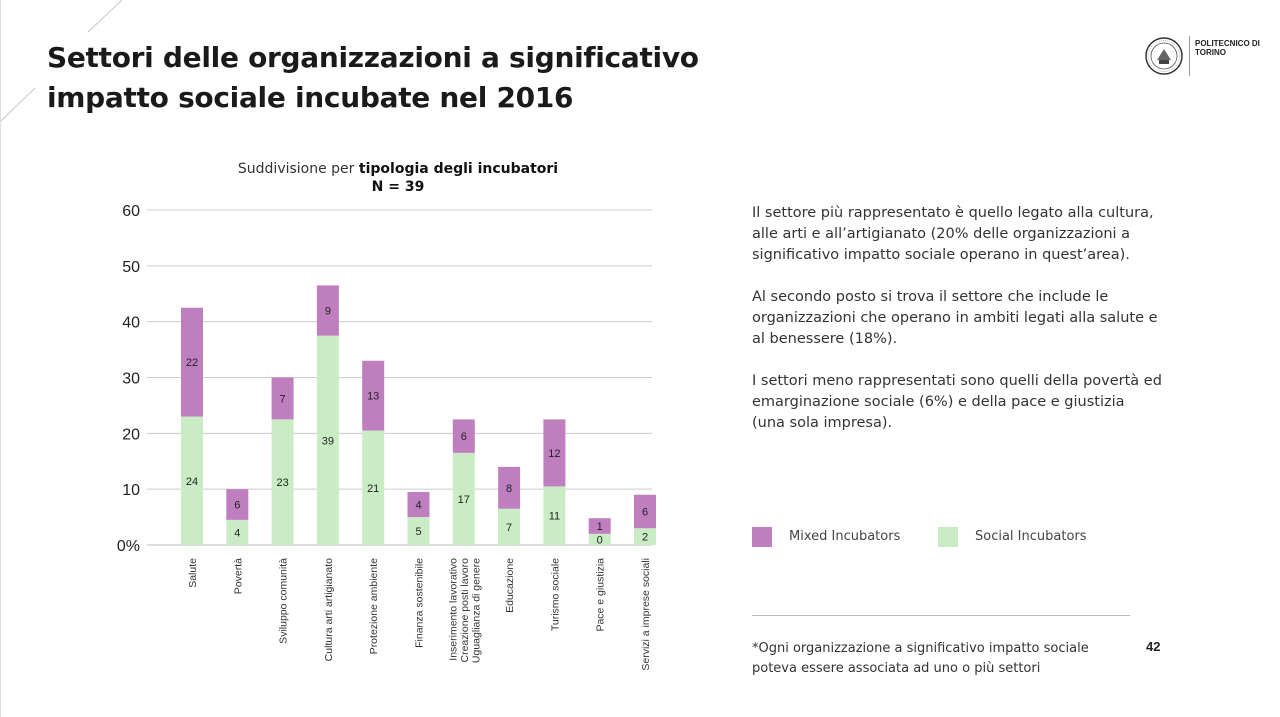  I want to click on x-tick-label-line: Finanza sostenibile, so click(420, 603).